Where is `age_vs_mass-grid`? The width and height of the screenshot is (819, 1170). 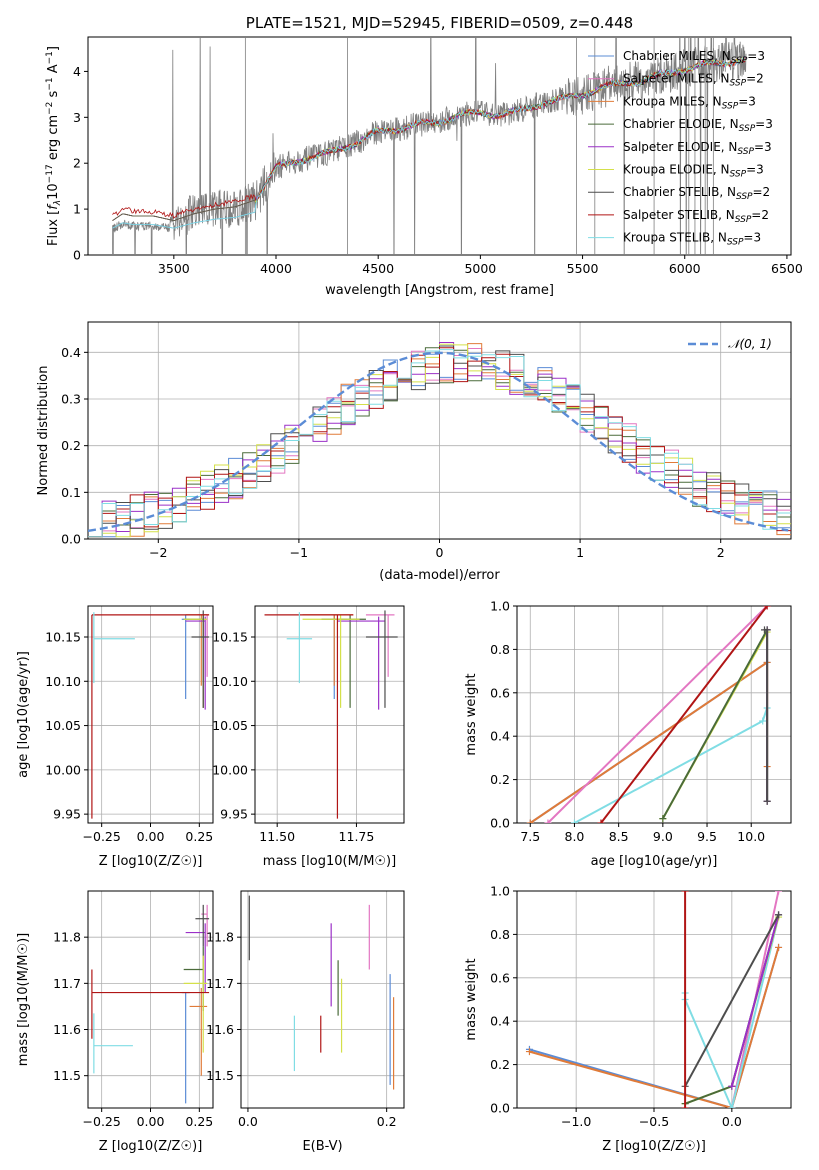 age_vs_mass-grid is located at coordinates (329, 714).